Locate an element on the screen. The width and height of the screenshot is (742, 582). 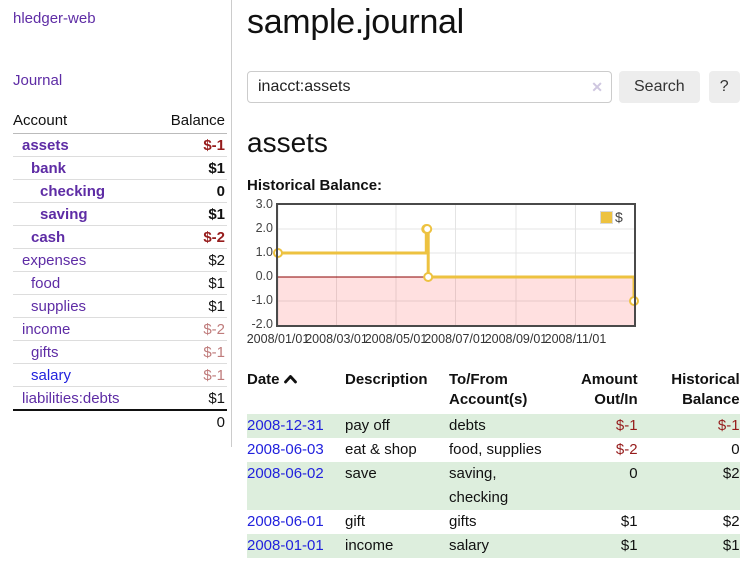
clear-search-icon: ✕ is located at coordinates (597, 87).